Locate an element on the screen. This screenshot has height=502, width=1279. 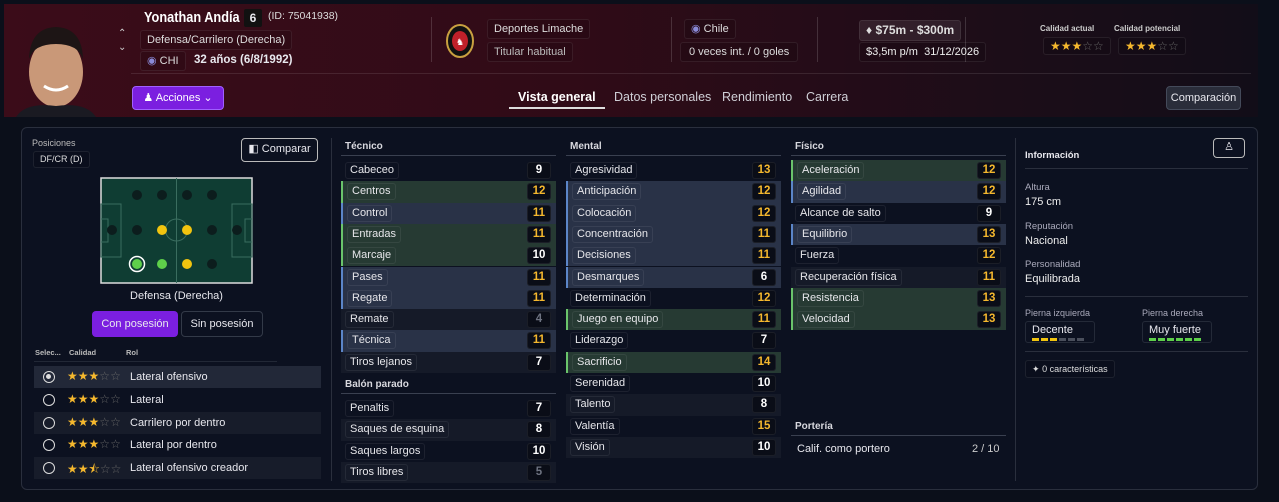
contract-end: 31/12/2026 is located at coordinates (952, 52).